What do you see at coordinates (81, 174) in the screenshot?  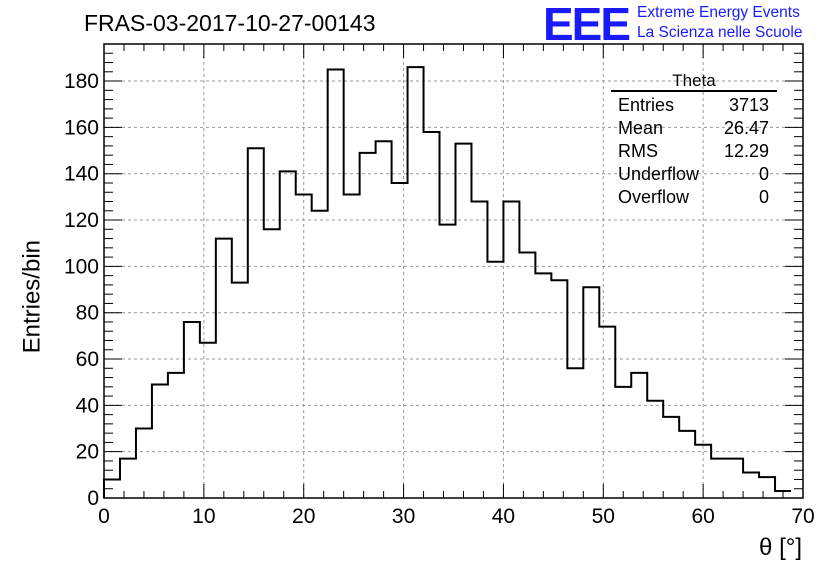 I see `y-tick-label: 140` at bounding box center [81, 174].